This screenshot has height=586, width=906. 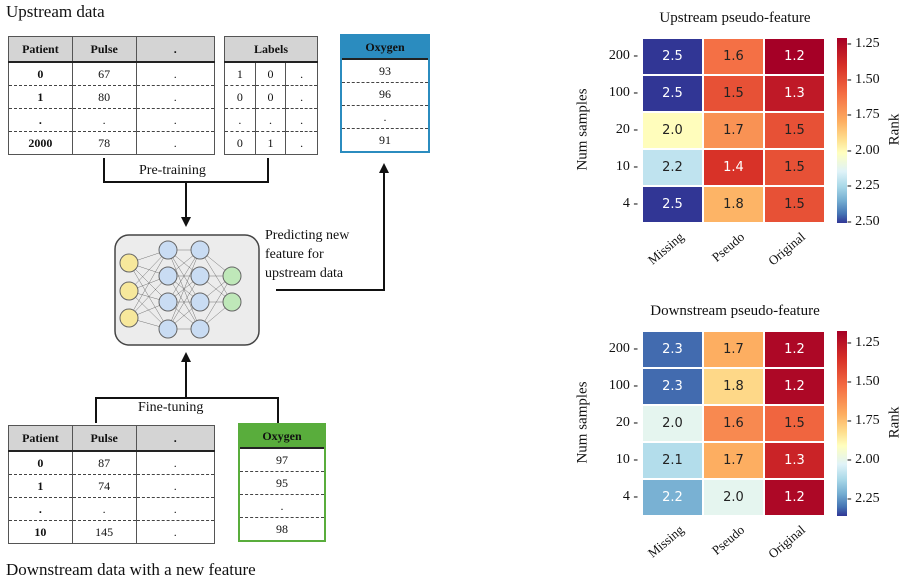 I want to click on y-tick-label: 200 -, so click(x=623, y=348).